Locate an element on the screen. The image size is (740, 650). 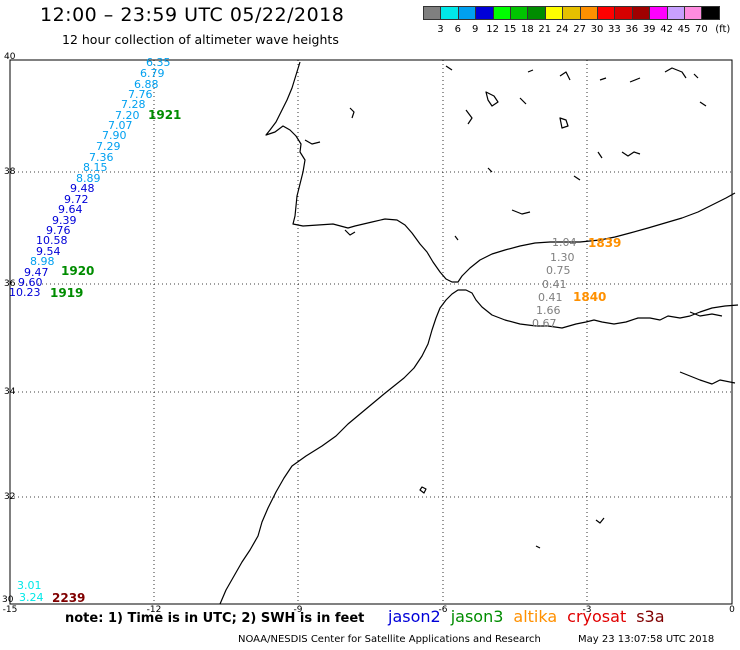
pass-time-label: 1840 is located at coordinates (589, 297).